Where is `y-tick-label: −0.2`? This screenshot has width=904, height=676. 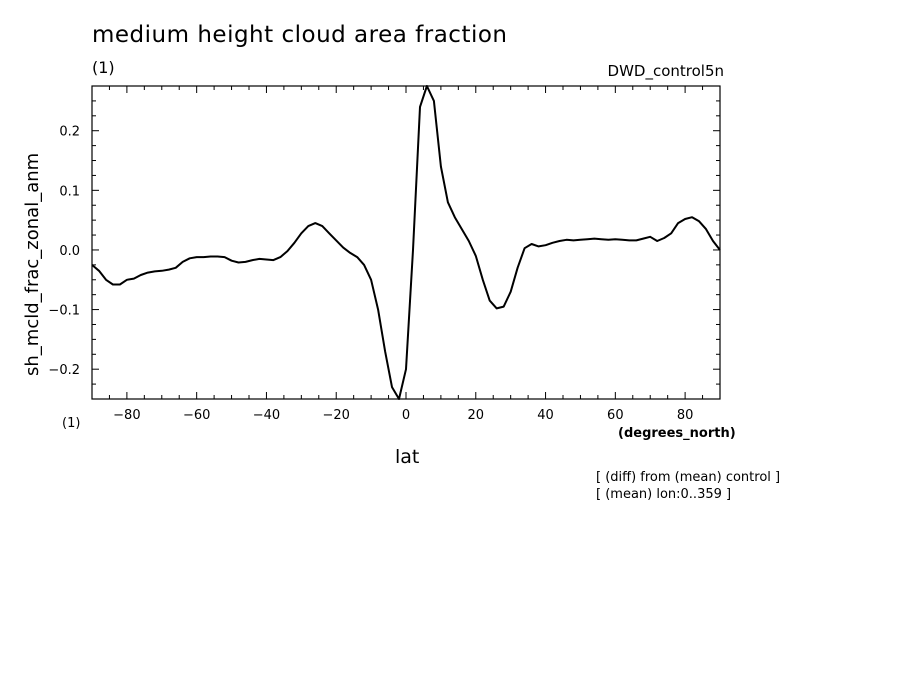
y-tick-label: −0.2 is located at coordinates (64, 370).